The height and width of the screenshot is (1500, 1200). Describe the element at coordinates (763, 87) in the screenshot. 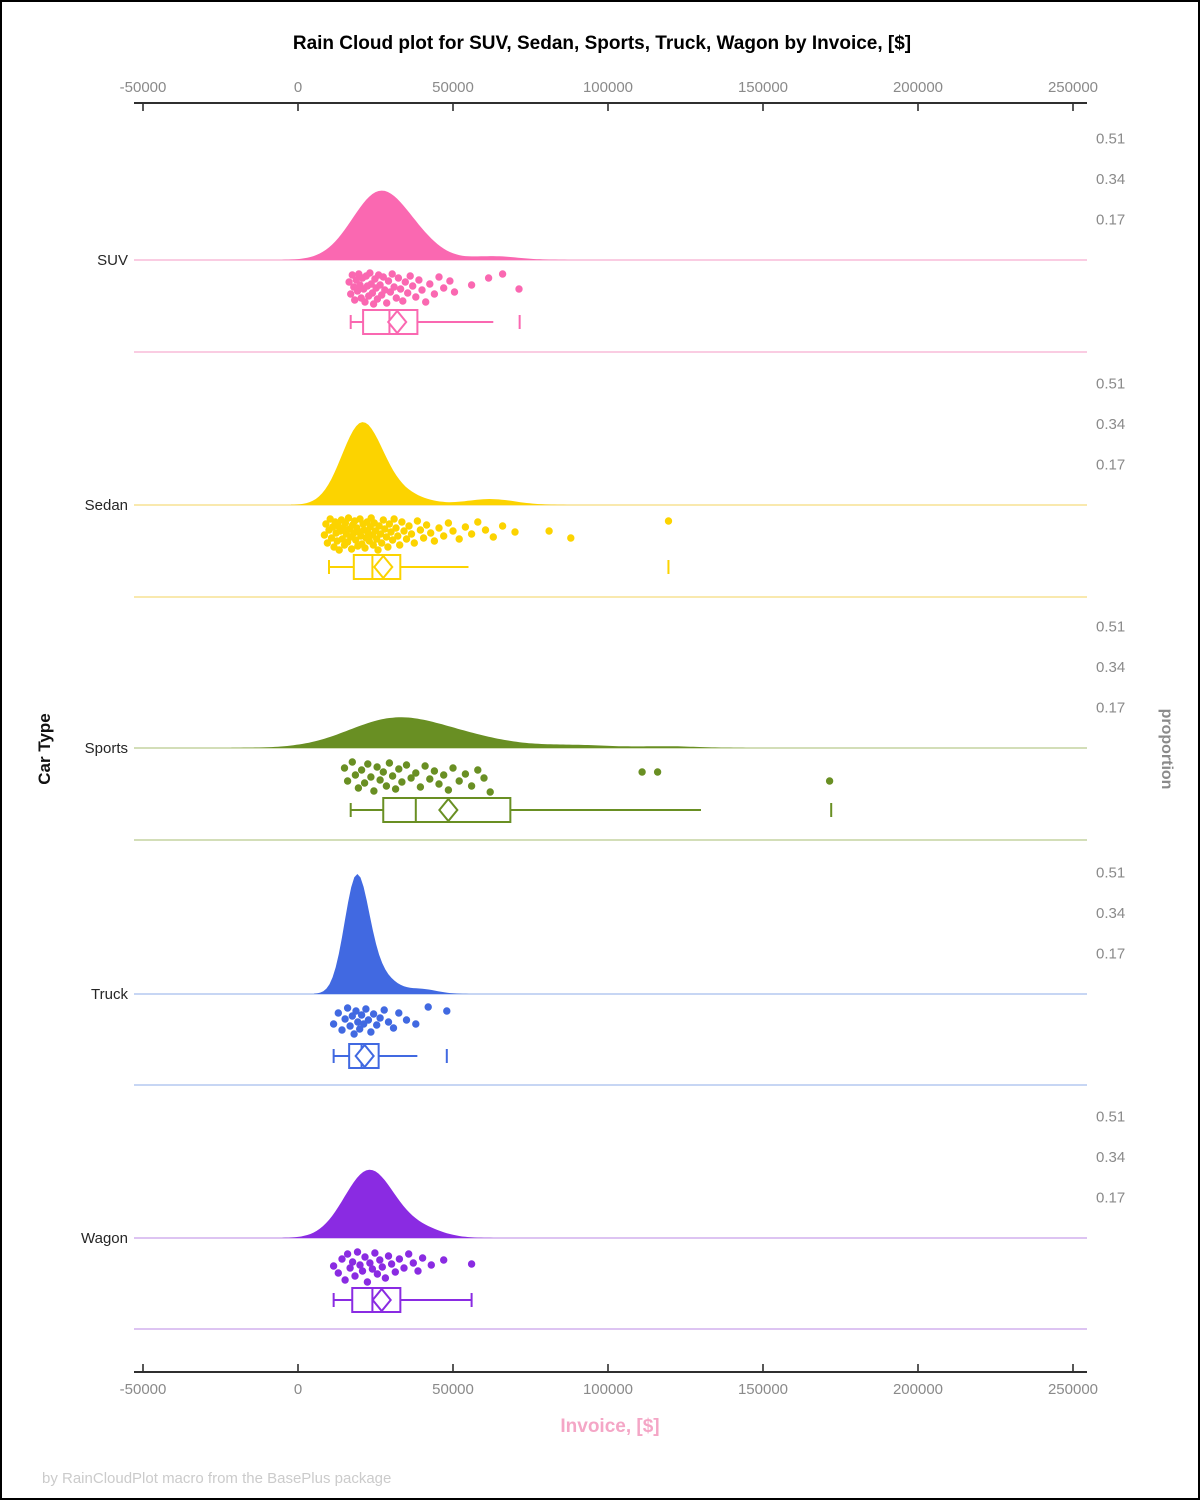

I see `x-tick-label-top: 150000` at that location.